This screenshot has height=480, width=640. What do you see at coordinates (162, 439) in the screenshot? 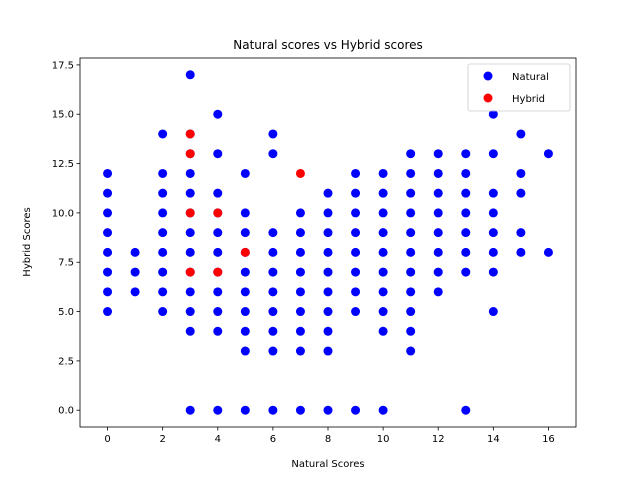
I see `x-tick-label: 2` at bounding box center [162, 439].